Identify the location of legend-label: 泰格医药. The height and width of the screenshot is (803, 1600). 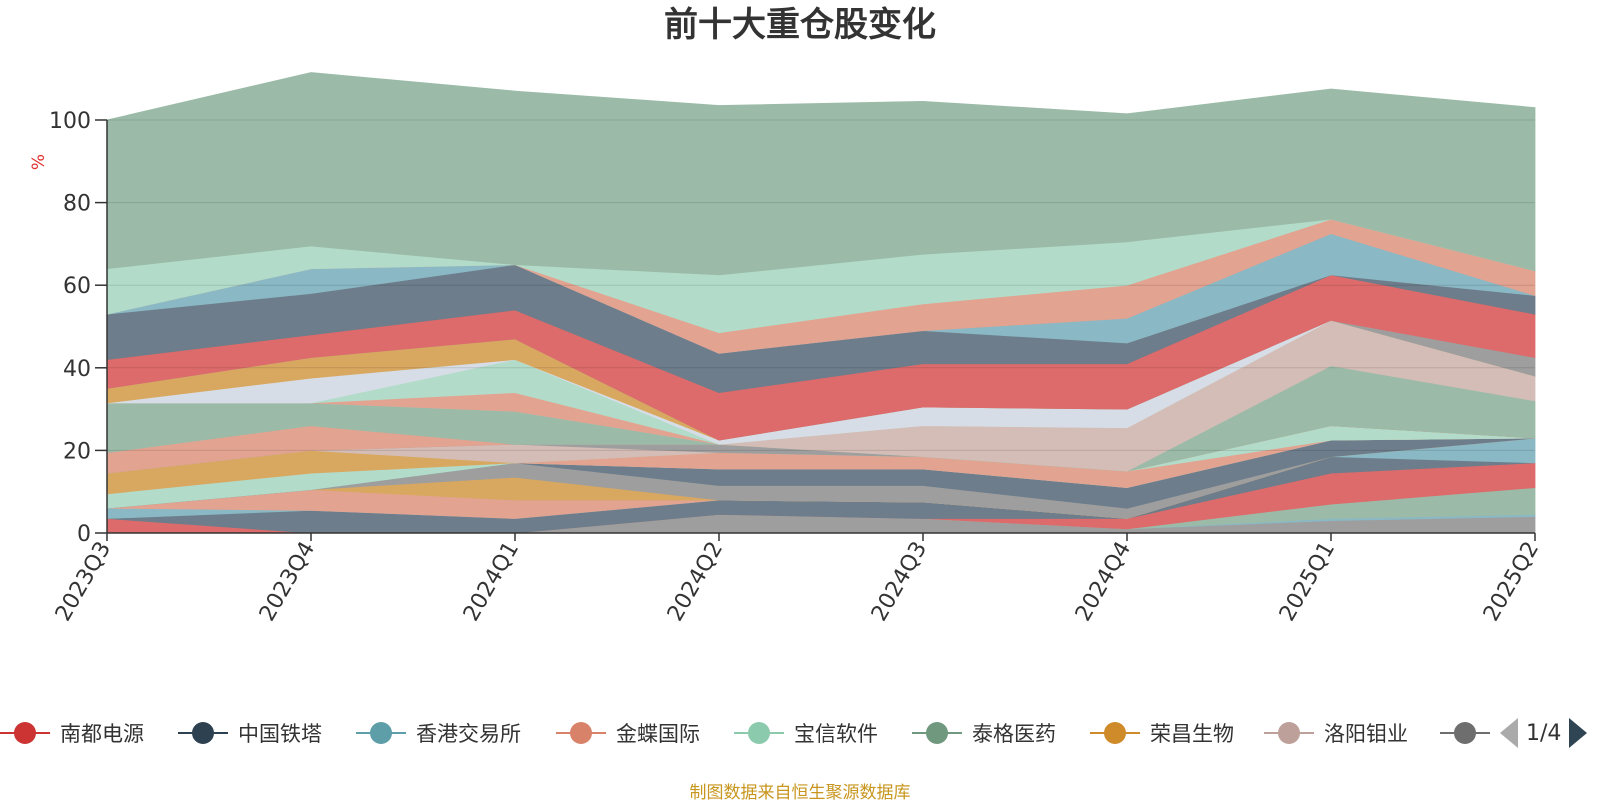
(1014, 734).